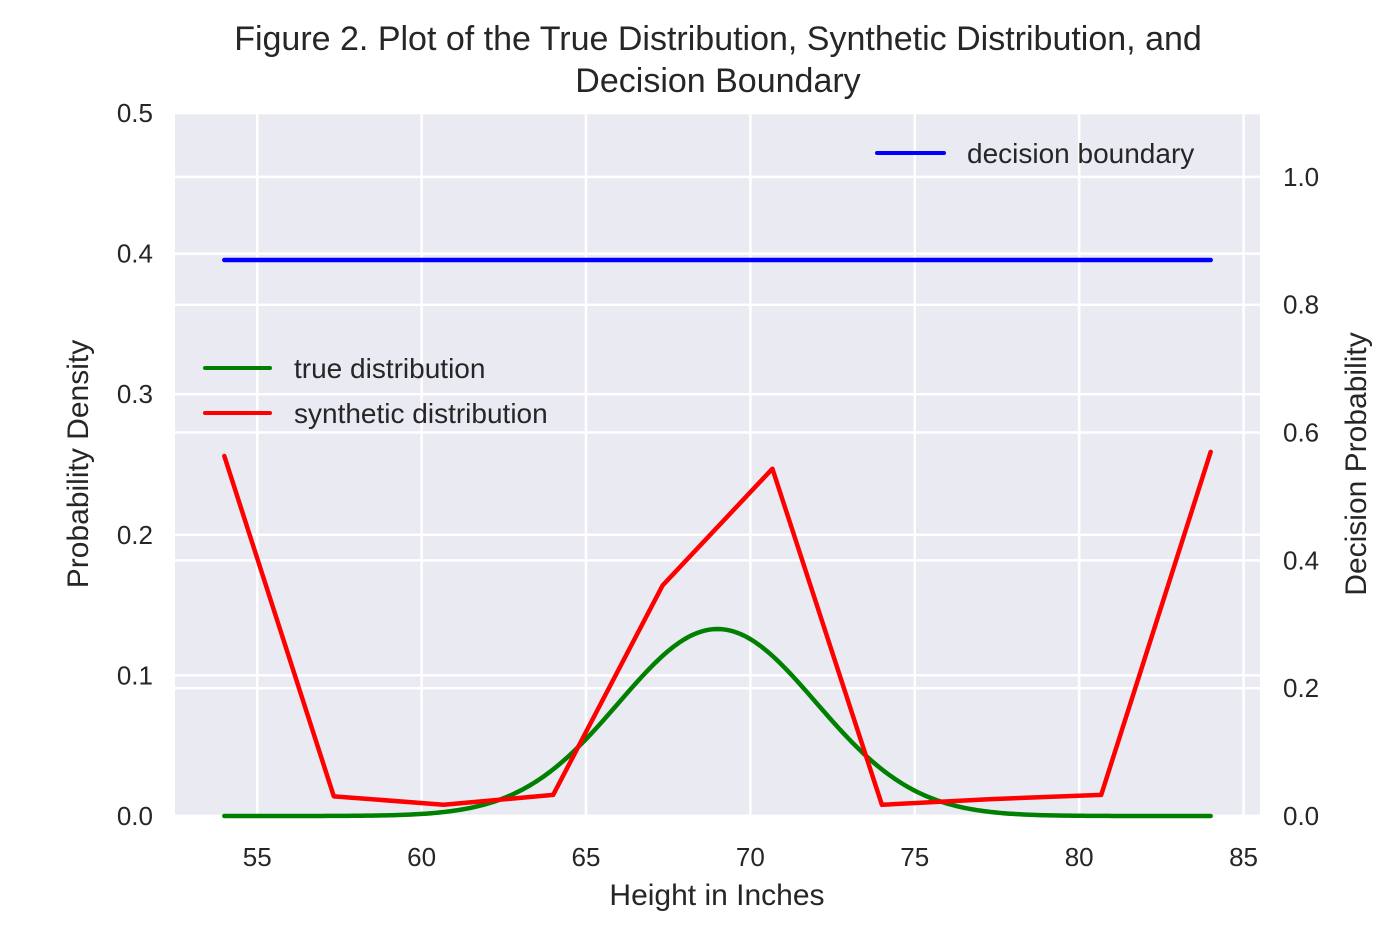 Image resolution: width=1400 pixels, height=933 pixels. Describe the element at coordinates (1079, 857) in the screenshot. I see `x-tick-label-80: 80` at that location.